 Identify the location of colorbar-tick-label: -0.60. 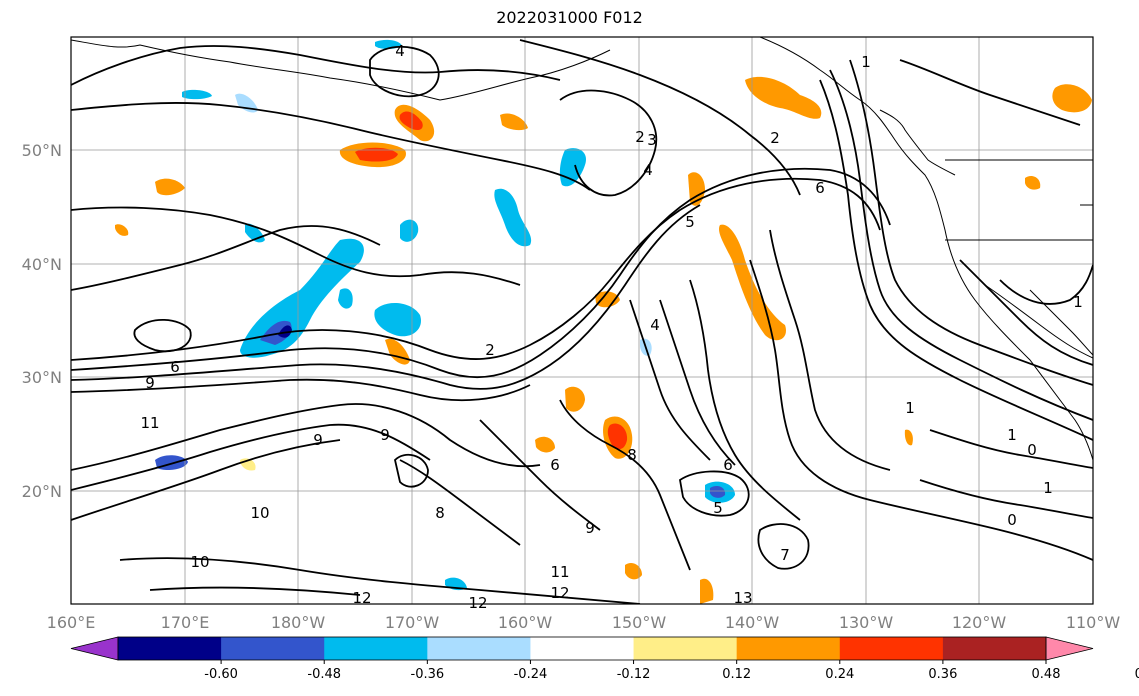
(221, 674).